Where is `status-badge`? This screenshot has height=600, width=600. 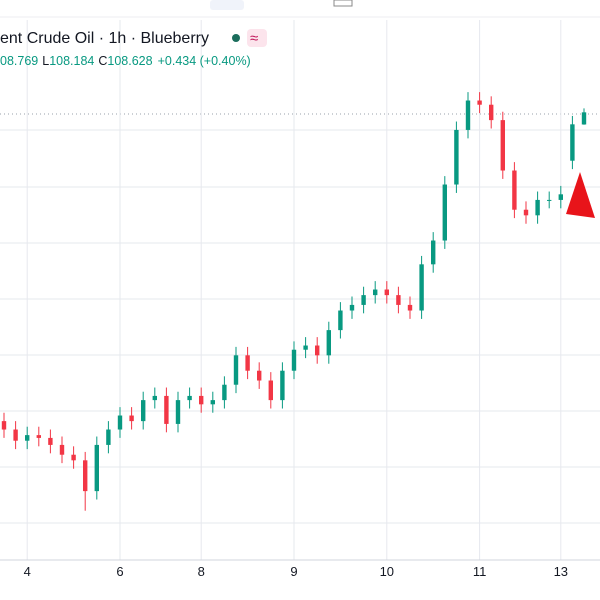 status-badge is located at coordinates (257, 38).